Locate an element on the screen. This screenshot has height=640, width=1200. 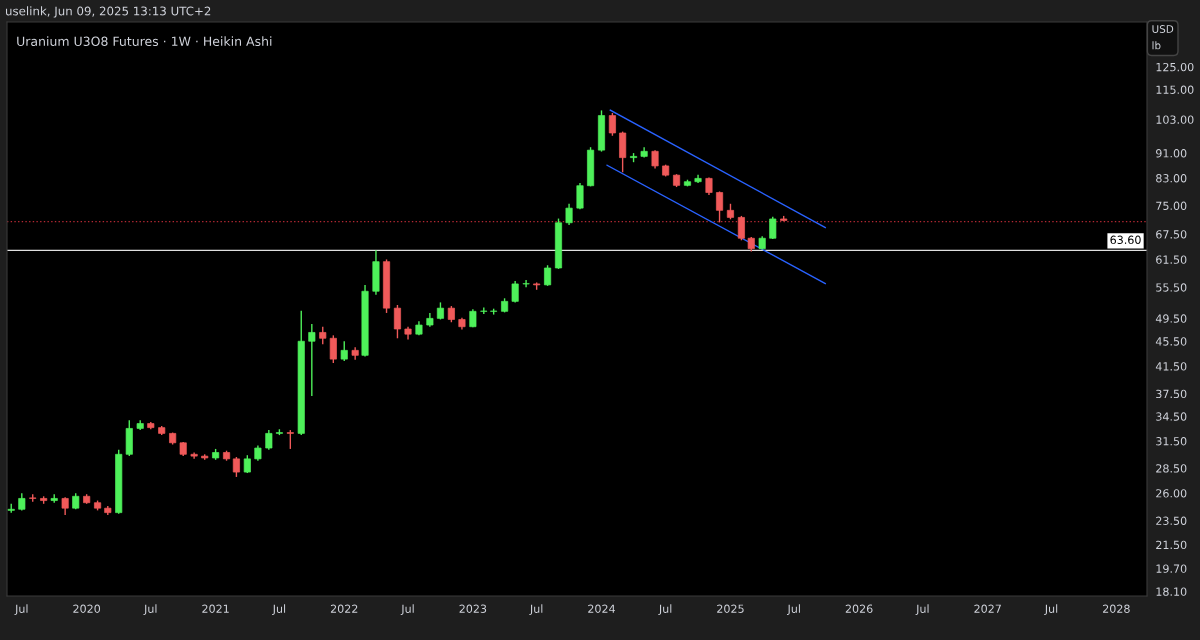
y-tick-label: 103.00 is located at coordinates (1175, 119).